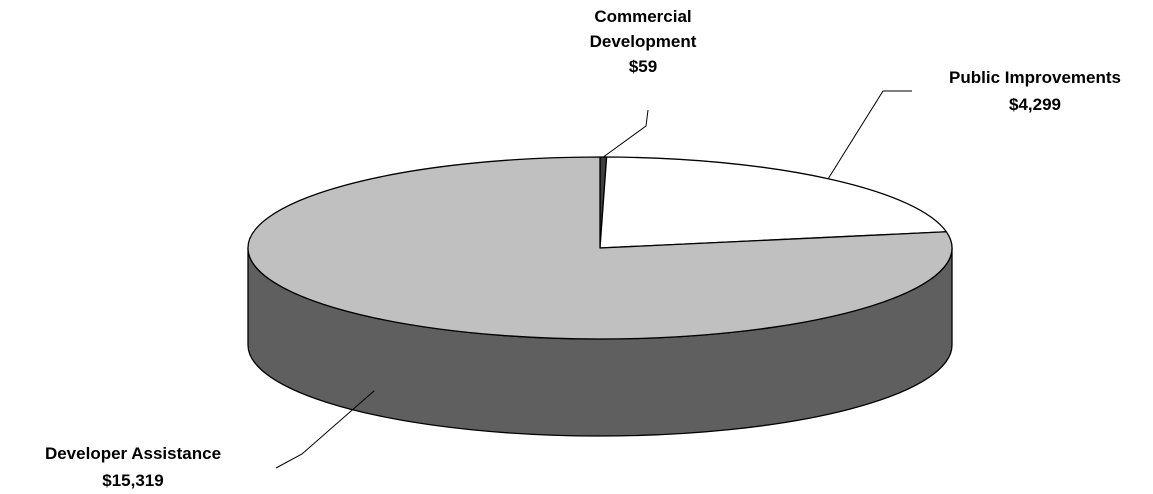  What do you see at coordinates (1035, 77) in the screenshot?
I see `slice-name-line-1: Public Improvements` at bounding box center [1035, 77].